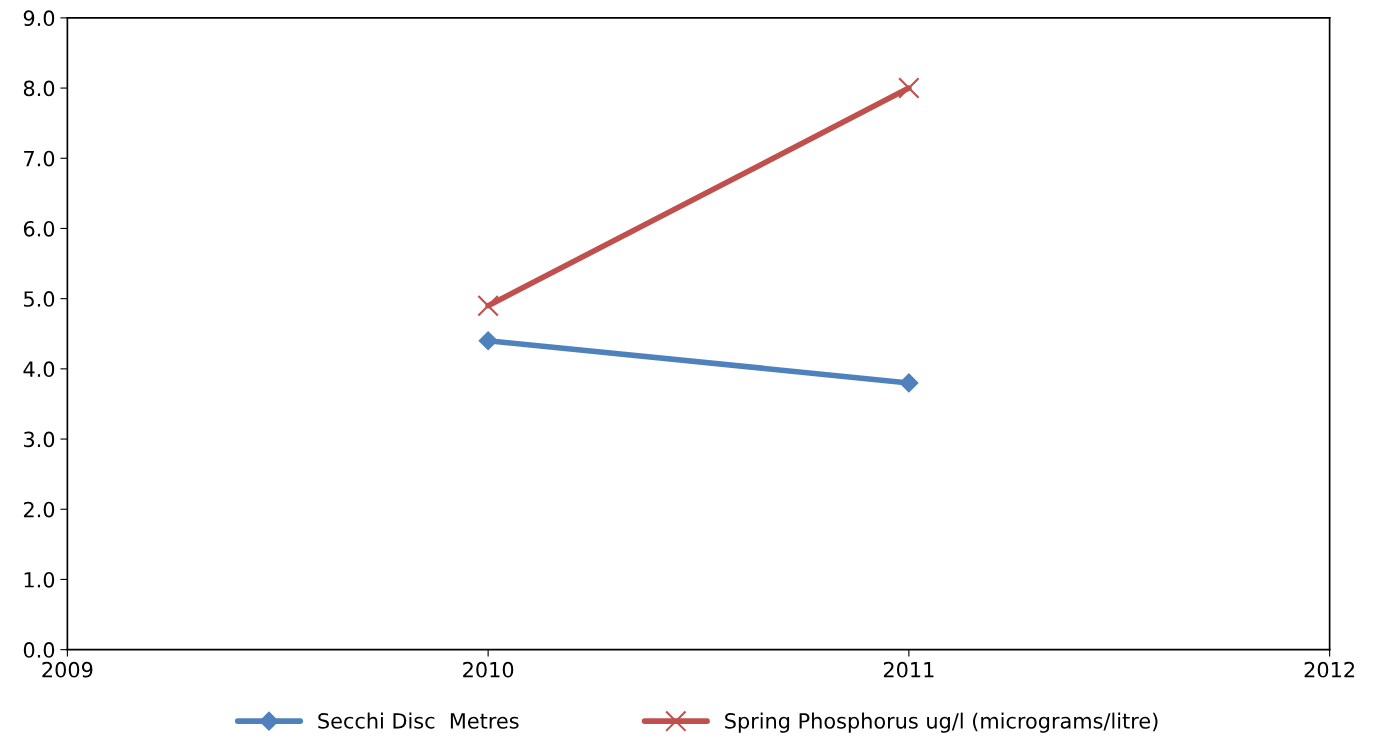 The width and height of the screenshot is (1375, 745). What do you see at coordinates (941, 722) in the screenshot?
I see `legend-label: Spring Phosphorus ug/l (micrograms/litre)` at bounding box center [941, 722].